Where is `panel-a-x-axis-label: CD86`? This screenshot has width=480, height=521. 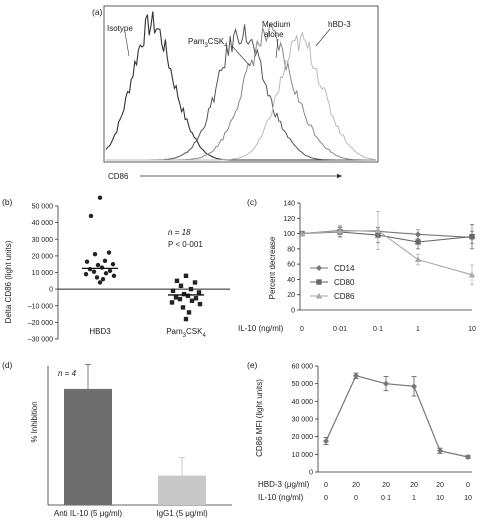 panel-a-x-axis-label: CD86 is located at coordinates (118, 176).